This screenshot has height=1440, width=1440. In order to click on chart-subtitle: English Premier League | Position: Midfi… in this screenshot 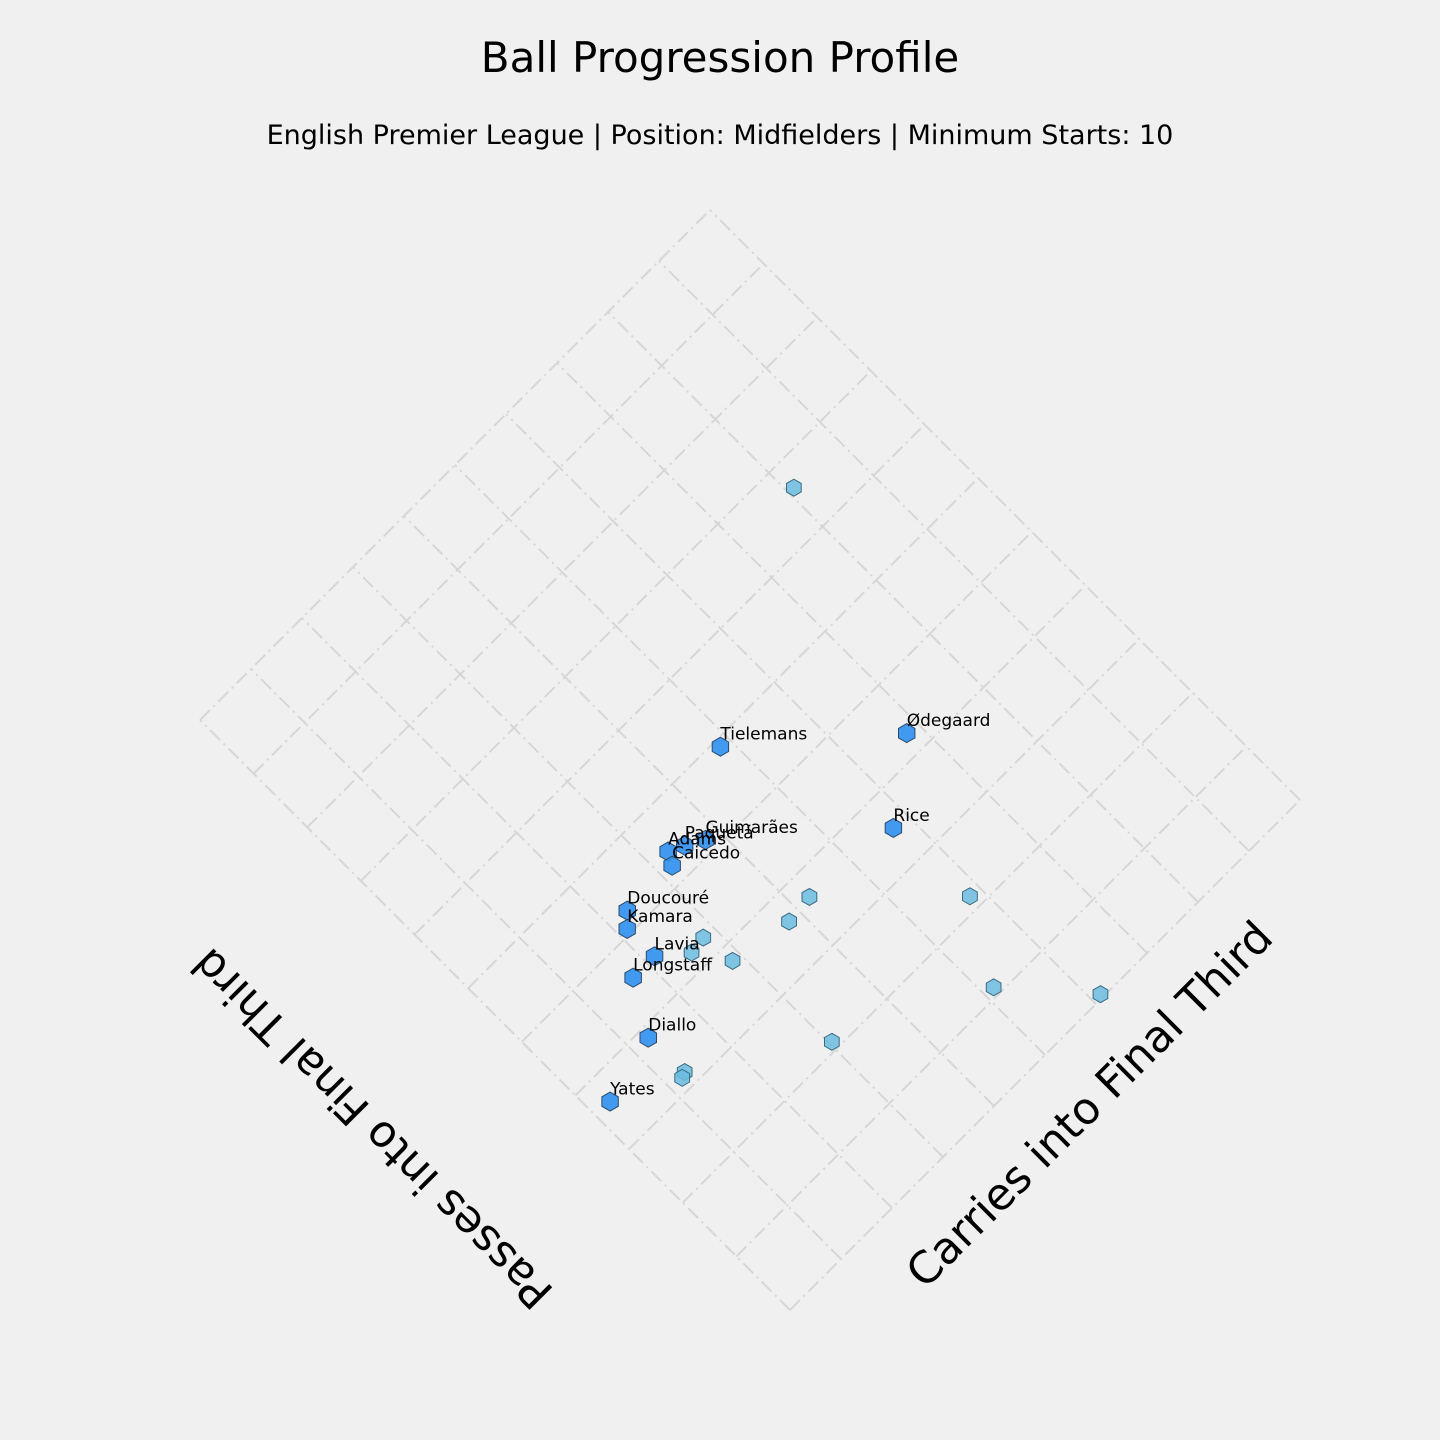, I will do `click(720, 135)`.